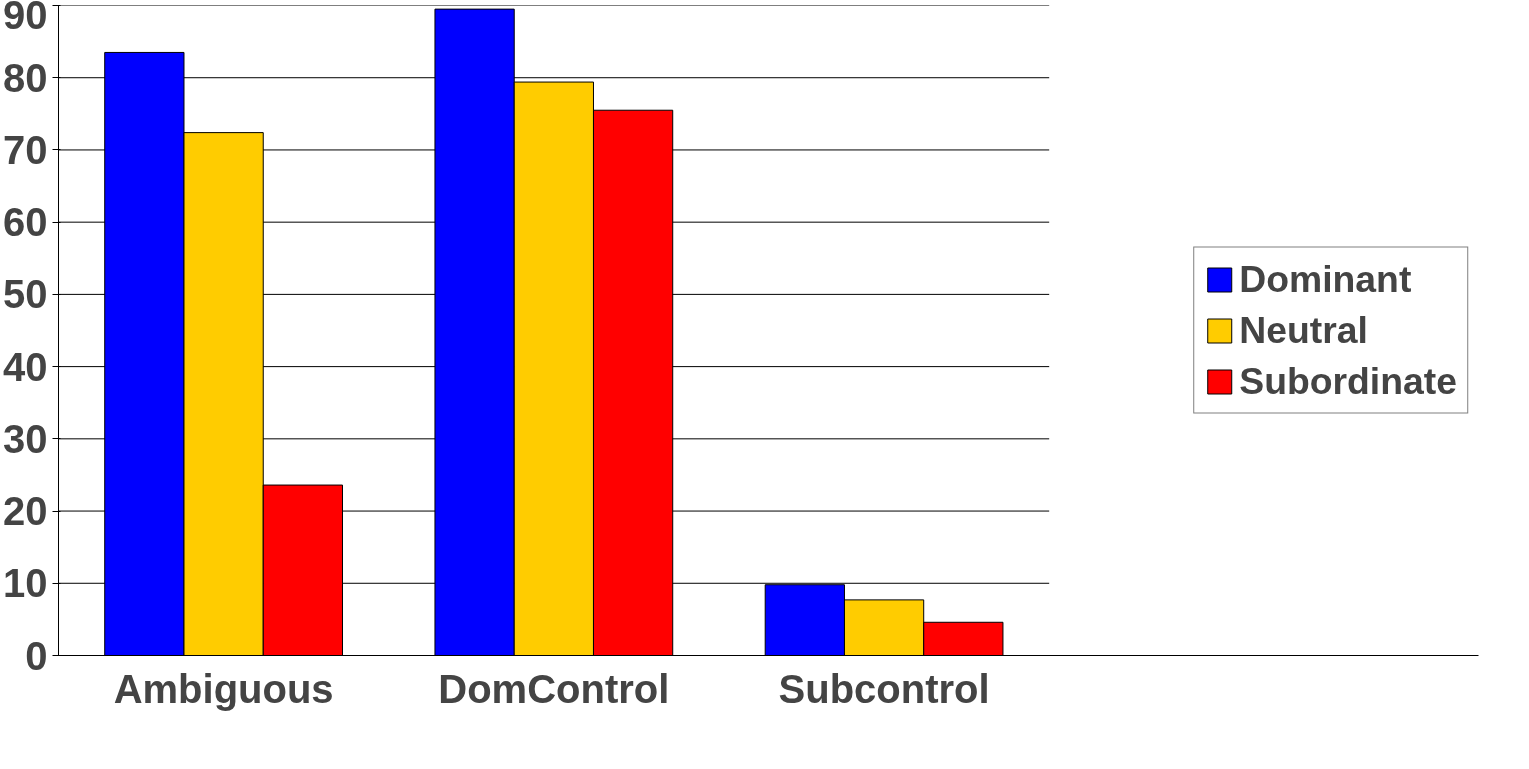  What do you see at coordinates (25, 222) in the screenshot?
I see `y-tick-label: 60` at bounding box center [25, 222].